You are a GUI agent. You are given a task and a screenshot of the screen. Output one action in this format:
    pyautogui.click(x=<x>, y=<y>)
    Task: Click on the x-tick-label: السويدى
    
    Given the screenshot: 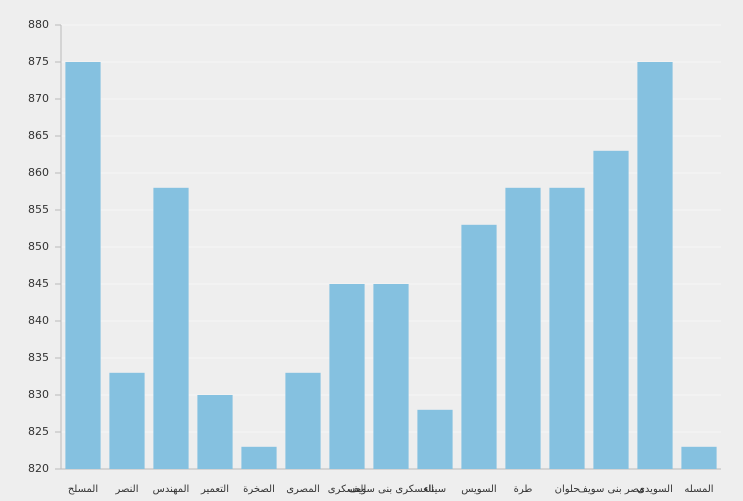 What is the action you would take?
    pyautogui.click(x=655, y=489)
    